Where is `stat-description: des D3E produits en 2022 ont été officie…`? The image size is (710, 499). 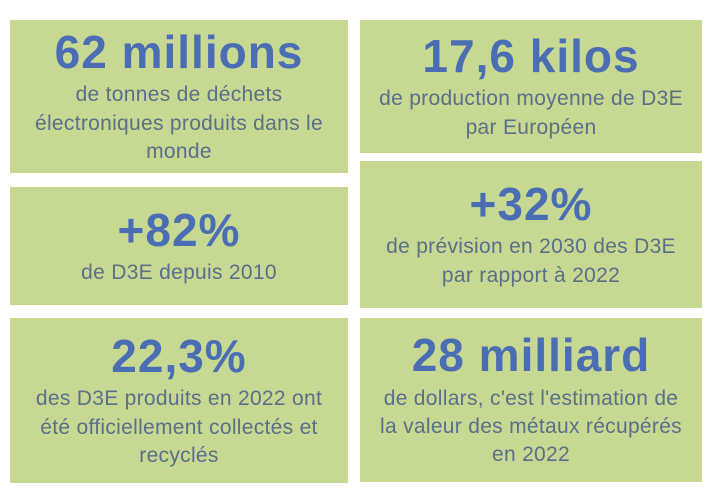 stat-description: des D3E produits en 2022 ont été officie… is located at coordinates (179, 427).